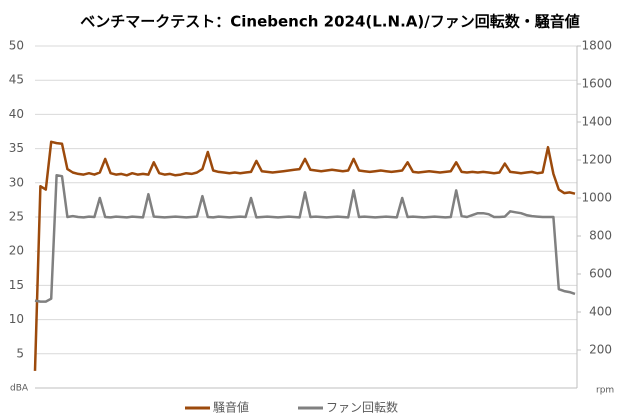 The height and width of the screenshot is (420, 620). Describe the element at coordinates (16, 80) in the screenshot. I see `y-tick-label: 45` at that location.